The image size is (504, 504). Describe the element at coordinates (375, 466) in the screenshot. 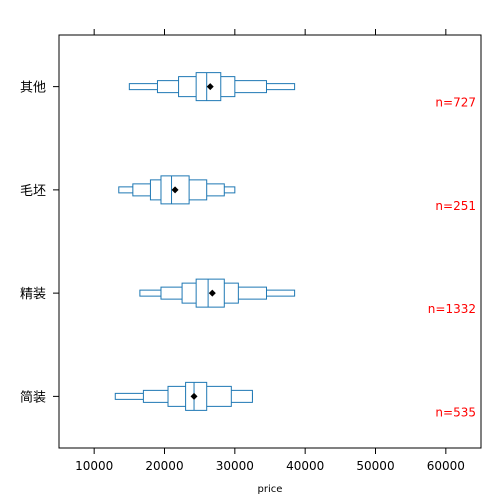

I see `x-tick-label: 50000` at that location.